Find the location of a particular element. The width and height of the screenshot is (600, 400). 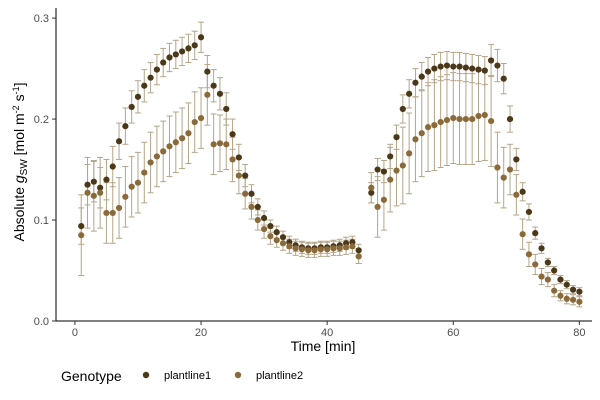

legend-label-plantline1: plantline1 is located at coordinates (187, 376).